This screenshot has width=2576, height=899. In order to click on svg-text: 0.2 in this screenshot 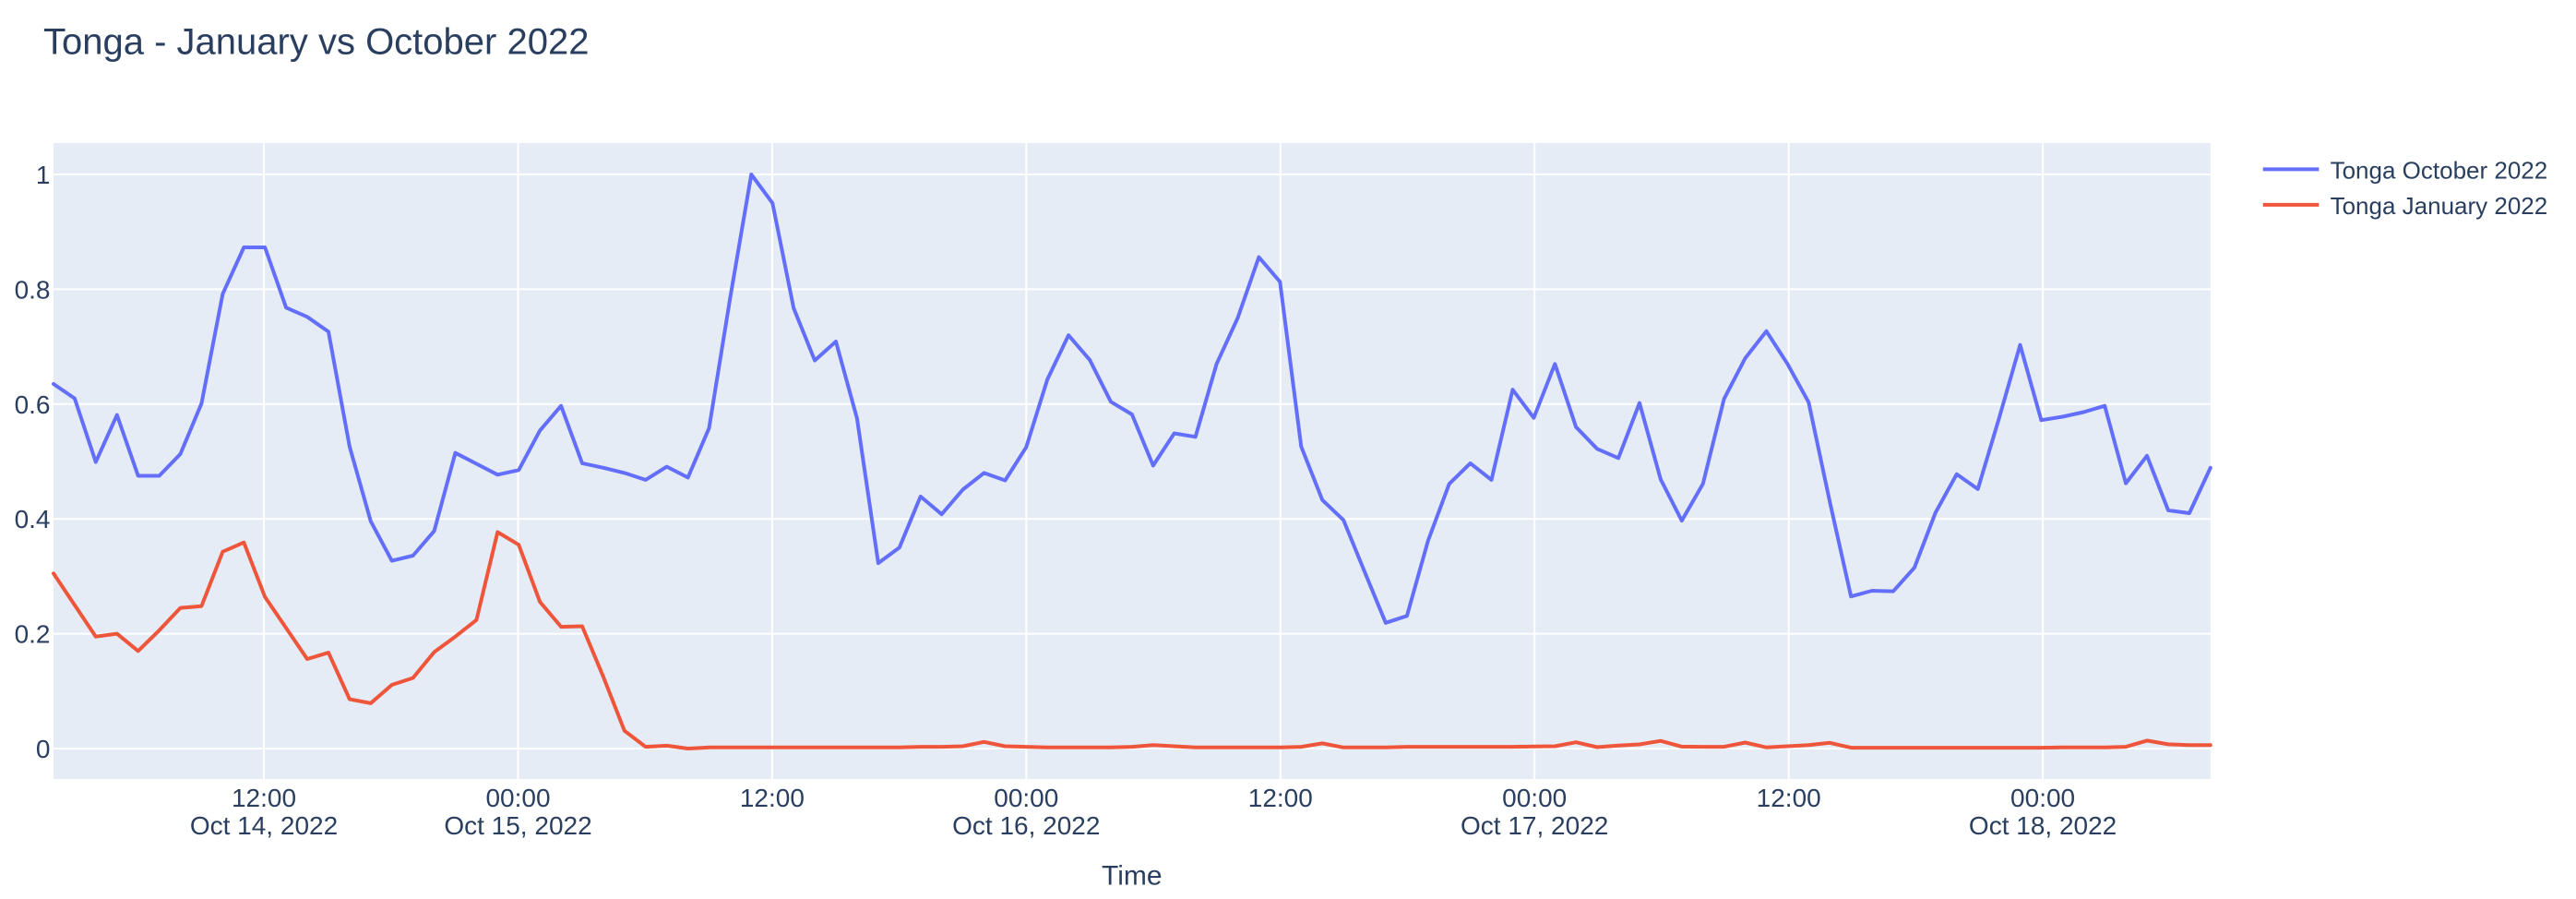, I will do `click(33, 634)`.